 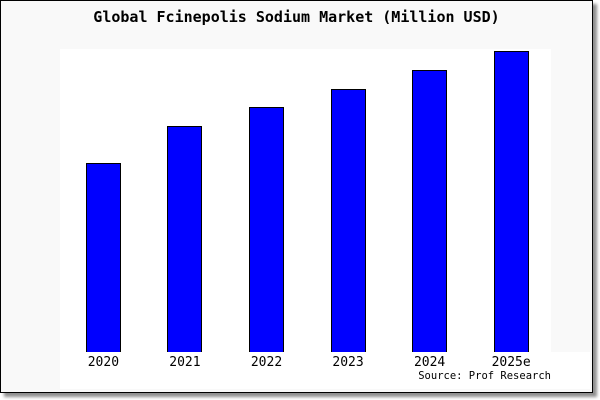 What do you see at coordinates (430, 211) in the screenshot?
I see `bar-2024` at bounding box center [430, 211].